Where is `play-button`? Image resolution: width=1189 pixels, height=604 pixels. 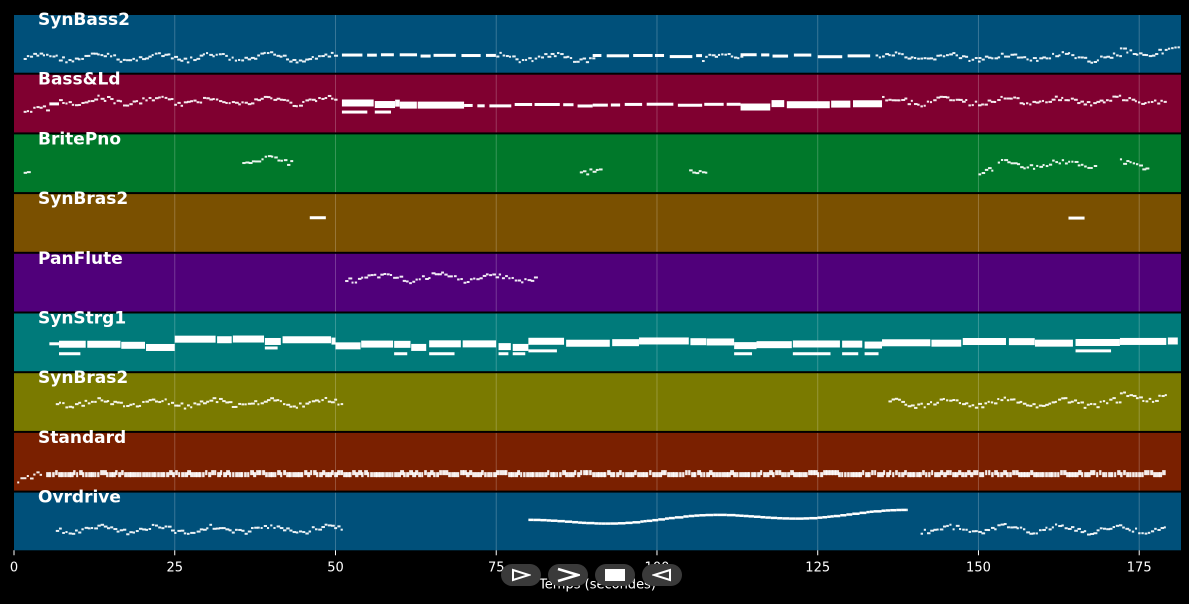 play-button is located at coordinates (521, 575).